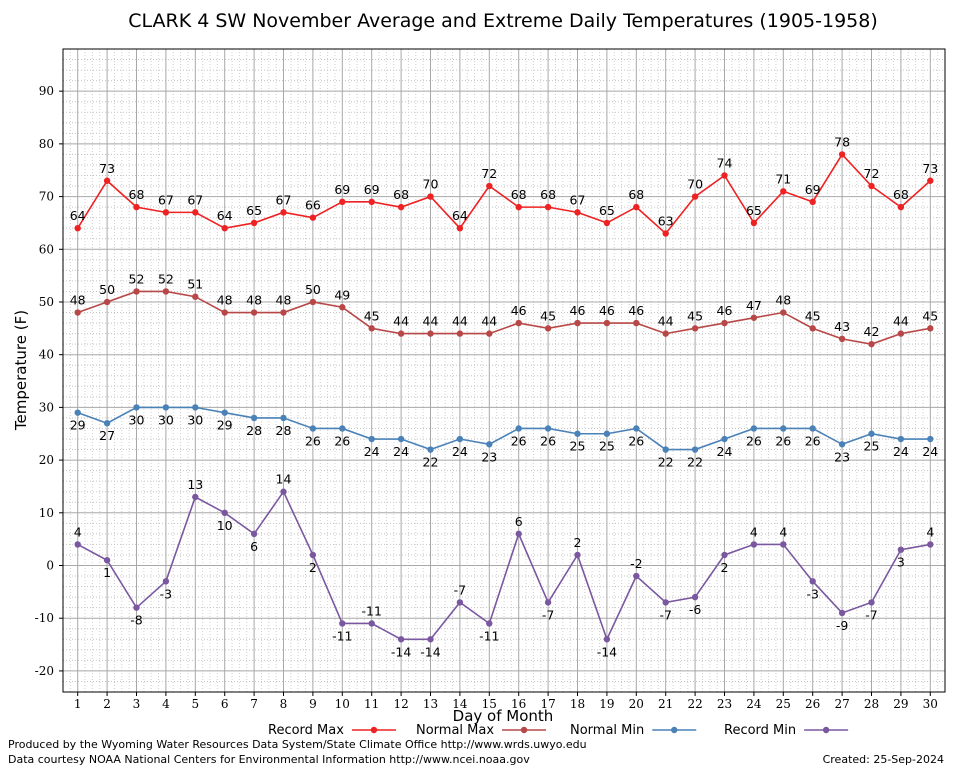 The width and height of the screenshot is (954, 768). Describe the element at coordinates (636, 704) in the screenshot. I see `x-tick-label: 20` at that location.